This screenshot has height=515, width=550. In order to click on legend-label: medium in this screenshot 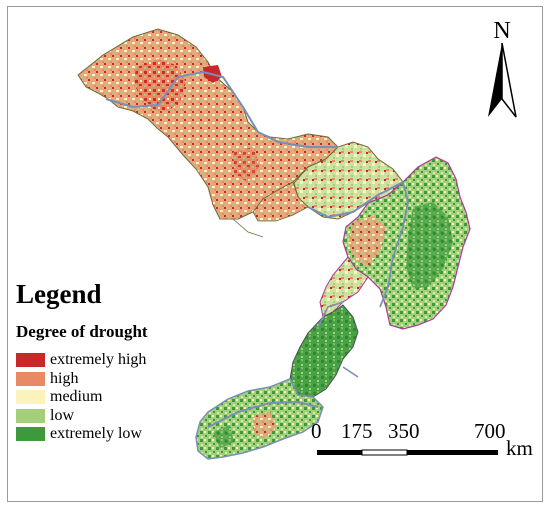, I will do `click(76, 397)`.